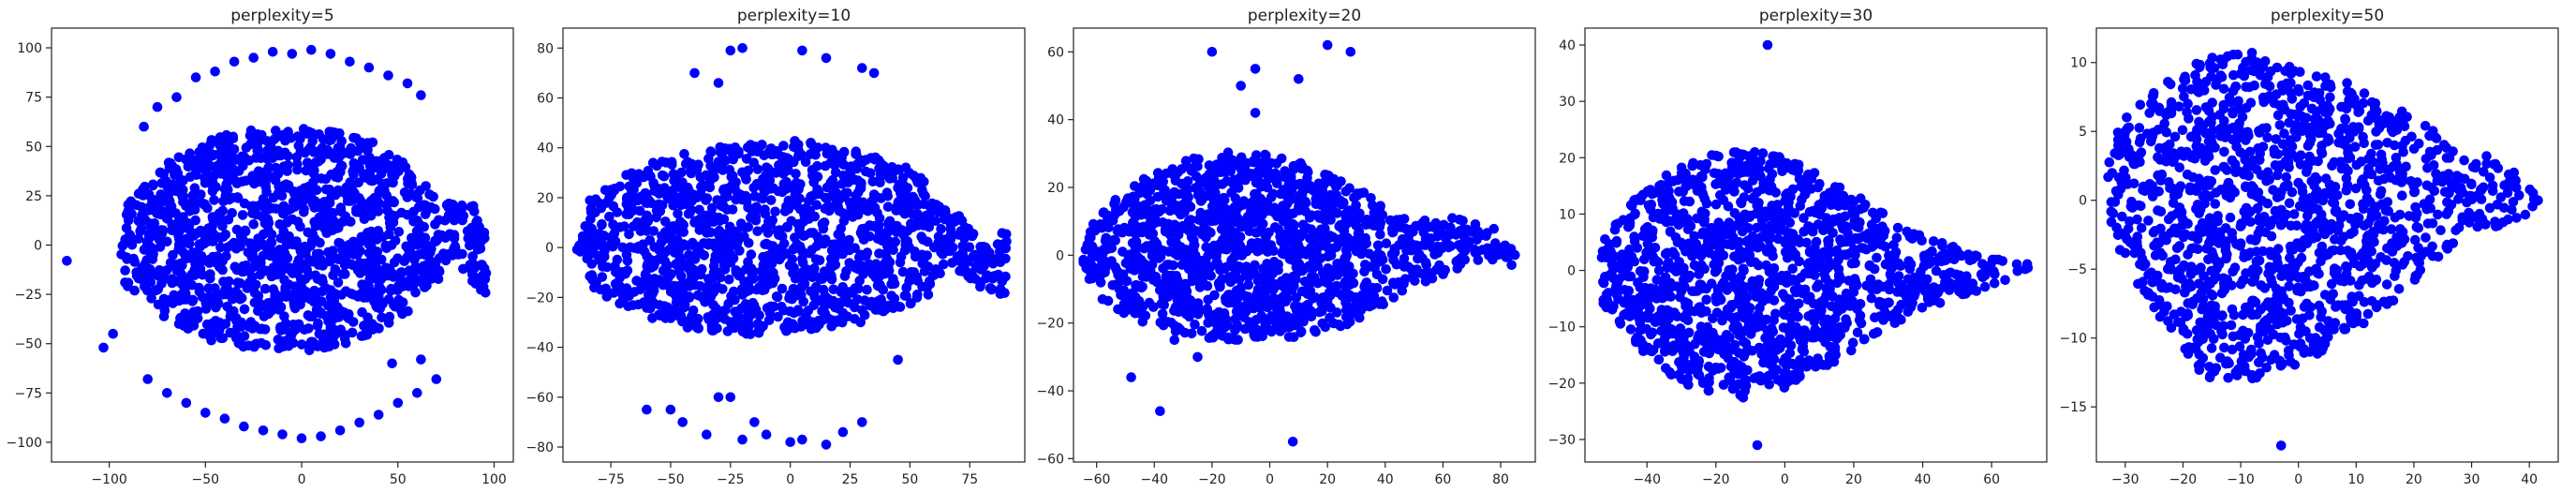 This screenshot has height=492, width=2576. What do you see at coordinates (282, 16) in the screenshot?
I see `panel-title: perplexity=5` at bounding box center [282, 16].